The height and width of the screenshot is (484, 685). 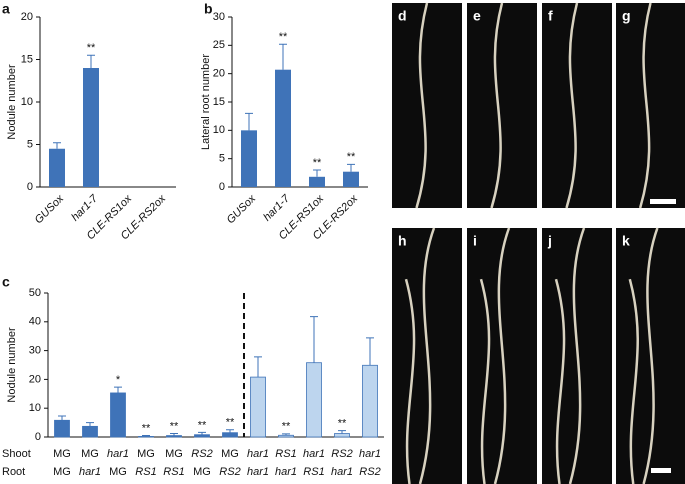 I want to click on row-label: Shoot, so click(x=16, y=454).